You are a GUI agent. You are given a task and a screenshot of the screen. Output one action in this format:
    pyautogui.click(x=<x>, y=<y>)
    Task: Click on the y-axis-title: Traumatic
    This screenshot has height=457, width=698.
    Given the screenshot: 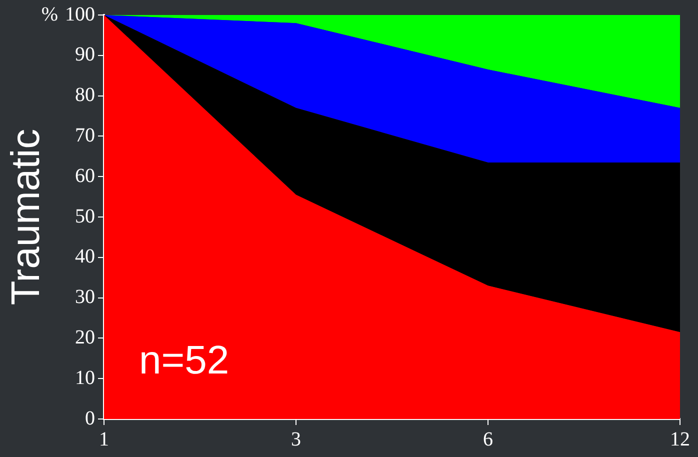 What is the action you would take?
    pyautogui.click(x=26, y=217)
    